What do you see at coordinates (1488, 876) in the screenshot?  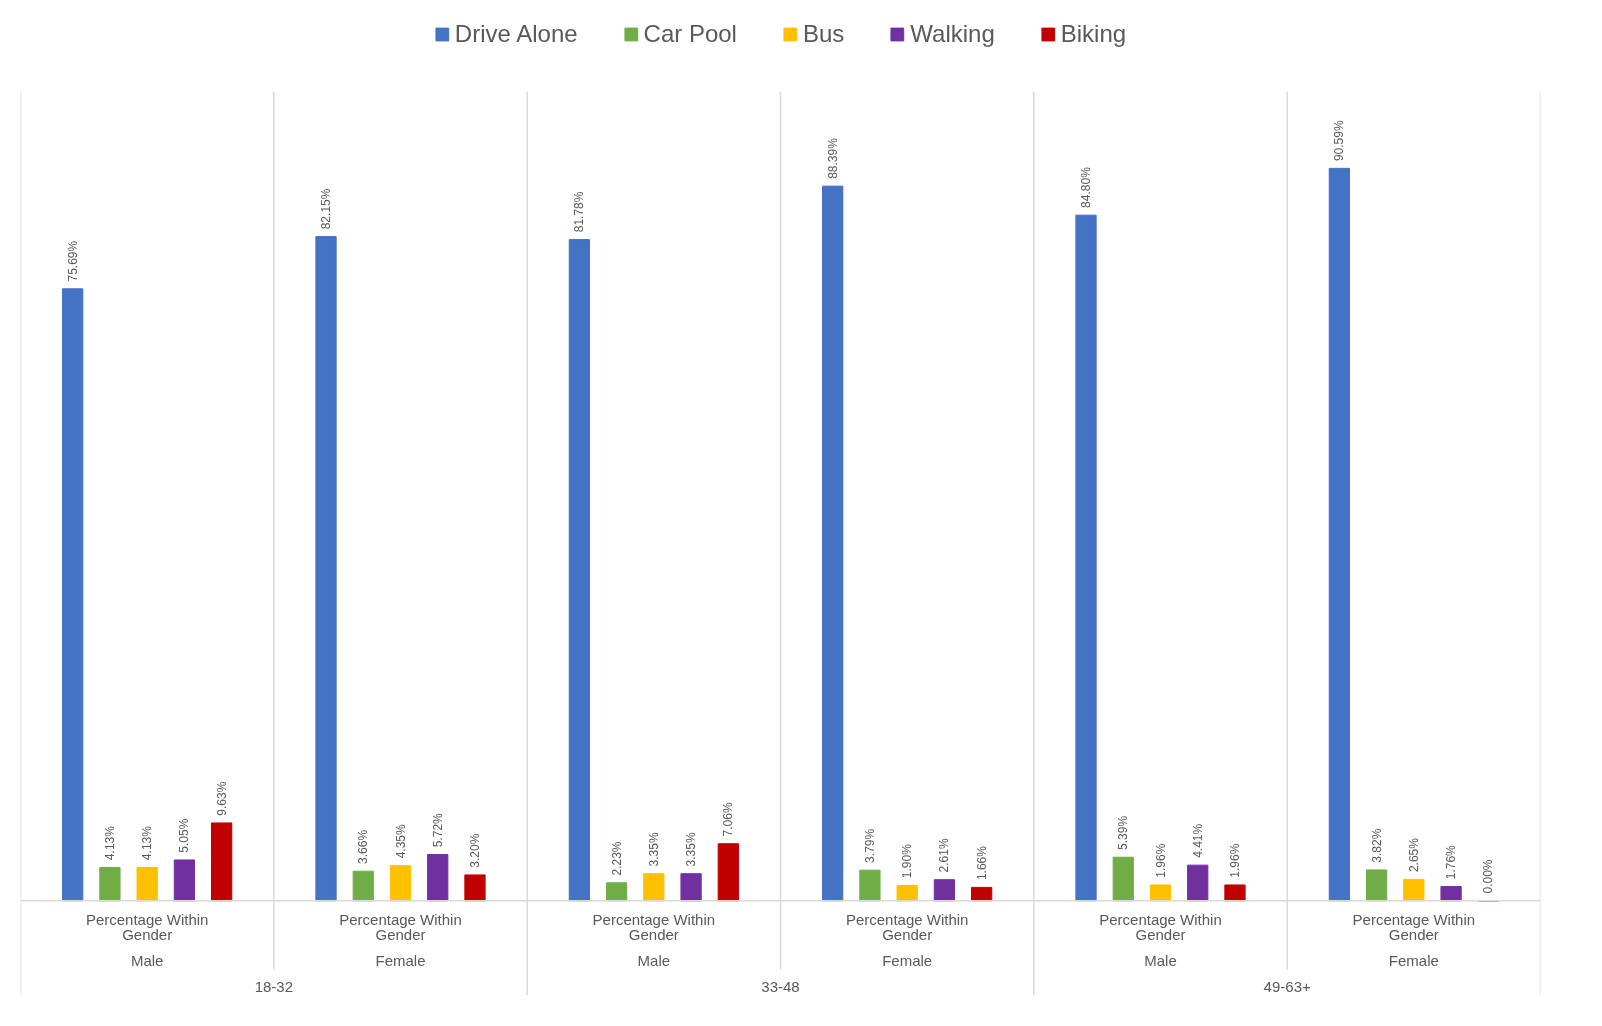 I see `data-label: 0.00%` at bounding box center [1488, 876].